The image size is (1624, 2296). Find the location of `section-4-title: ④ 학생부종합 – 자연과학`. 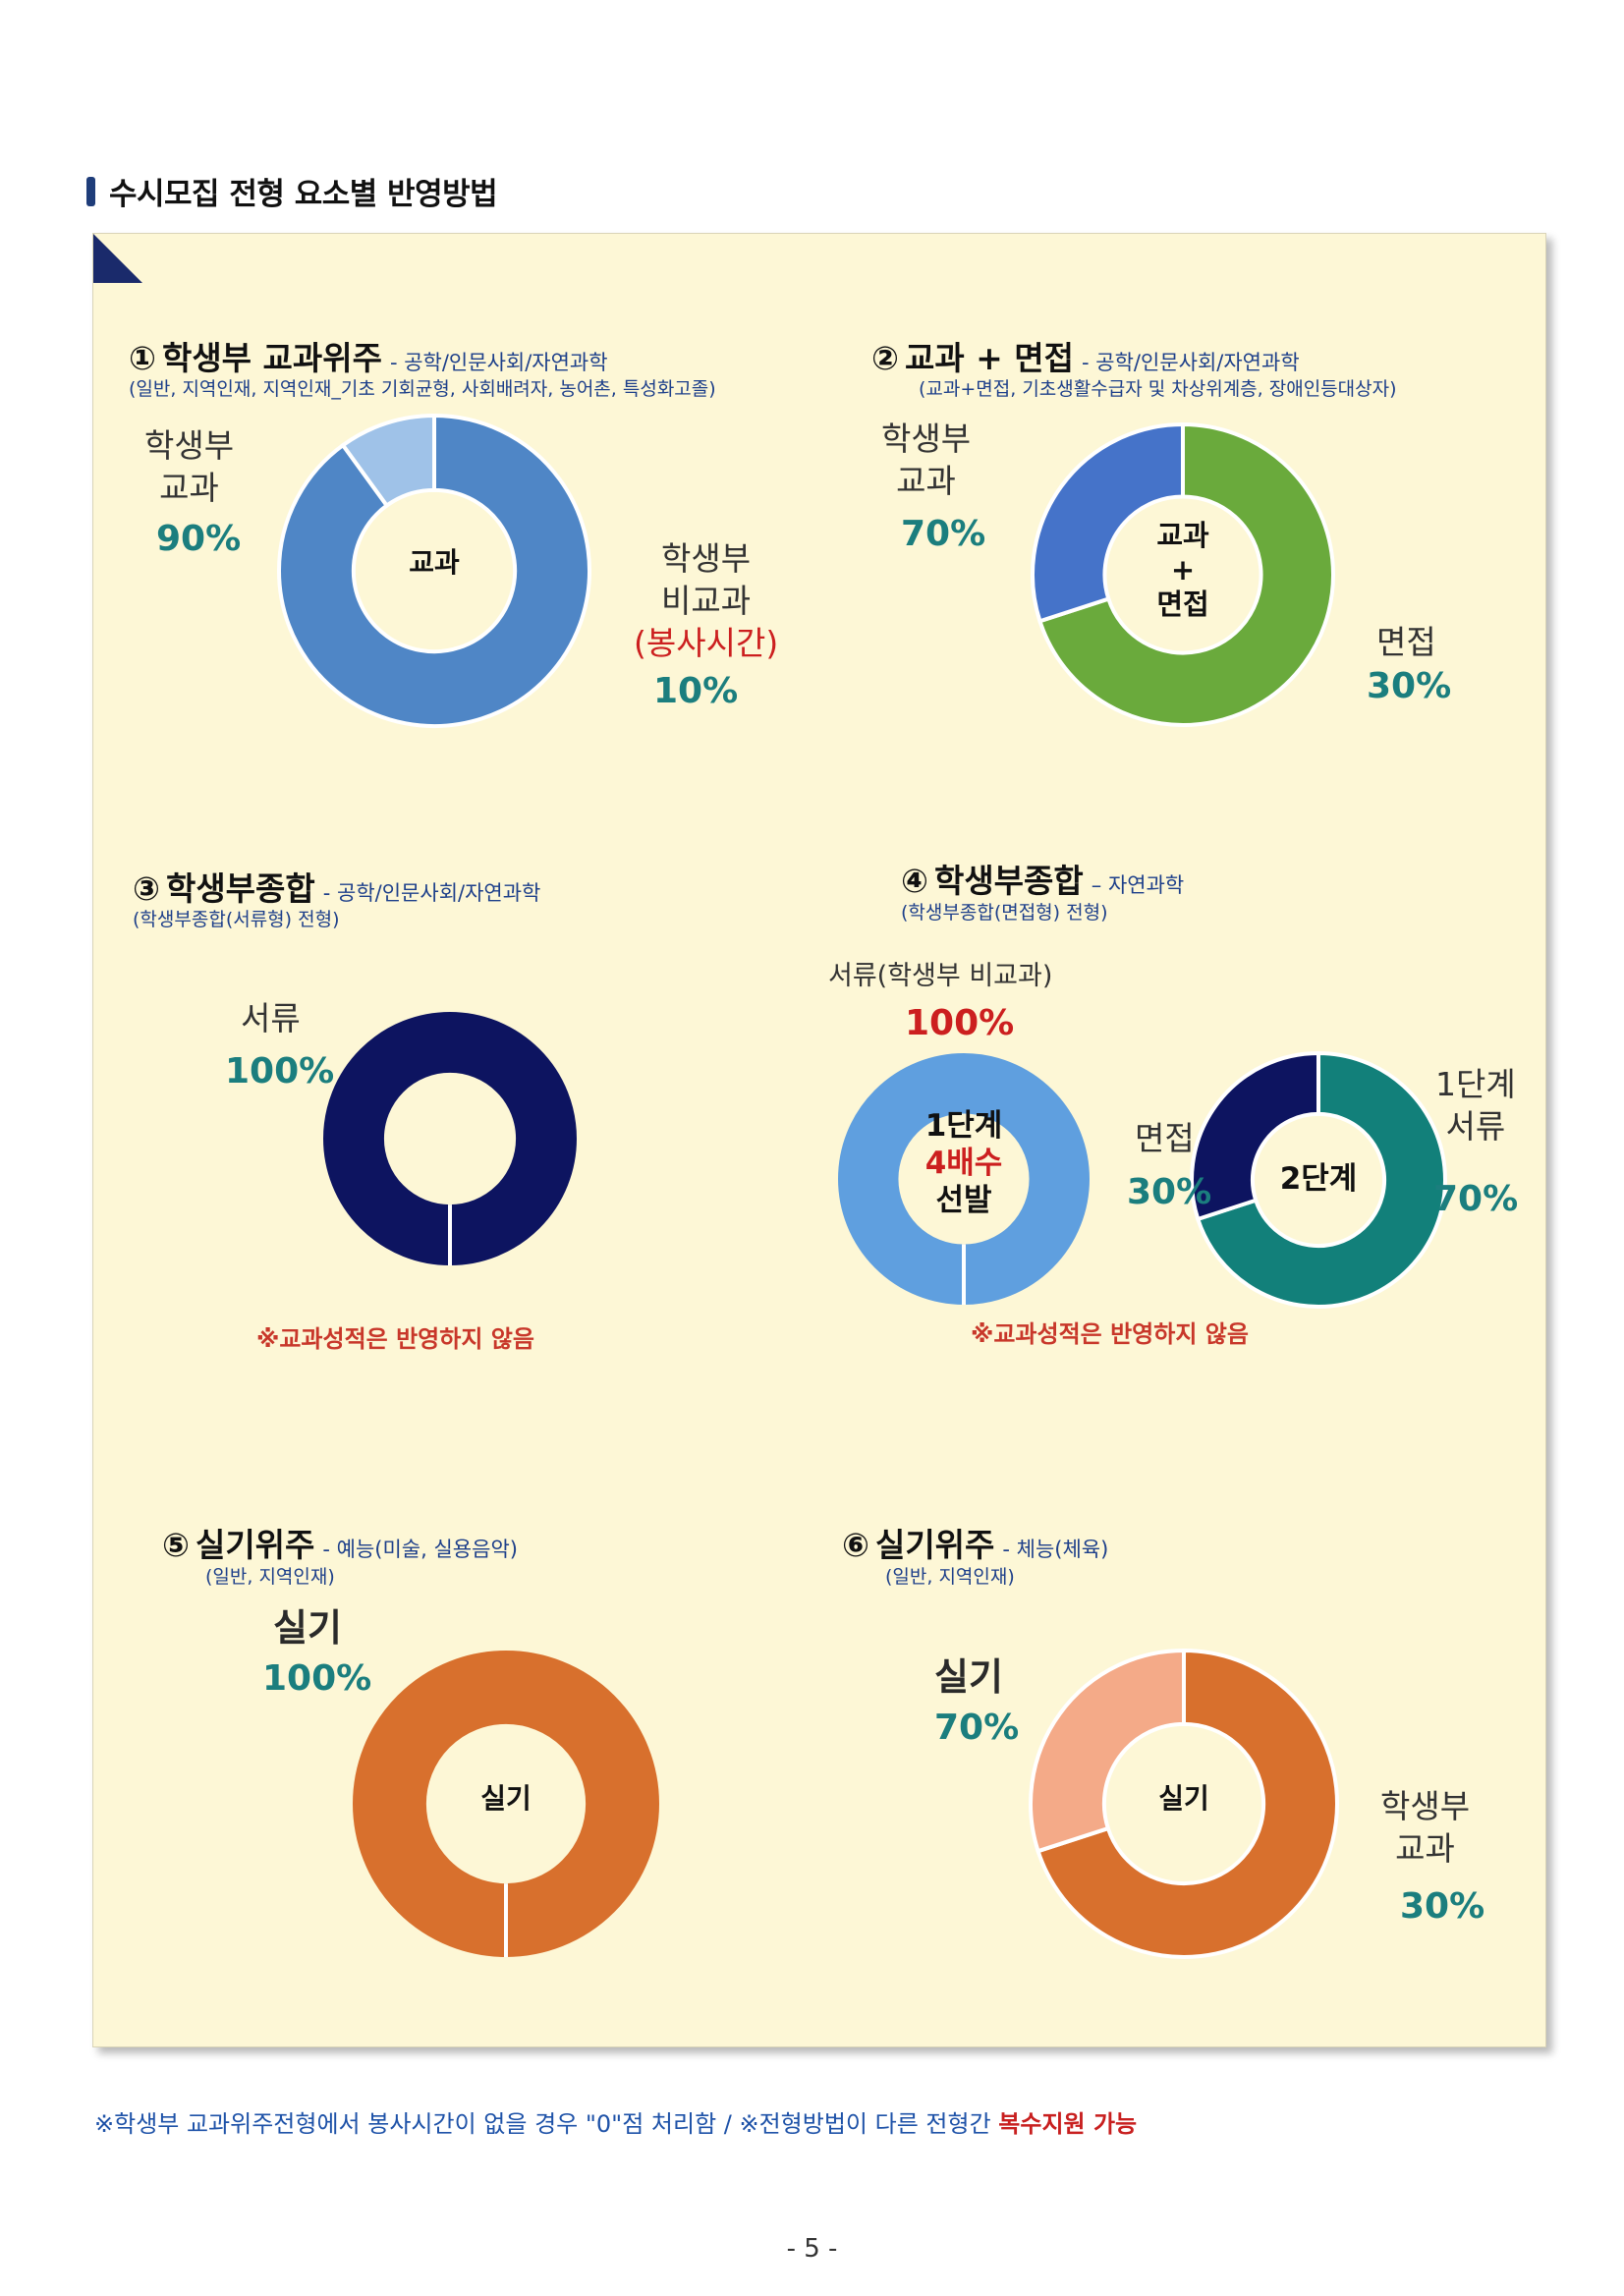

section-4-title: ④ 학생부종합 – 자연과학 is located at coordinates (1042, 878).